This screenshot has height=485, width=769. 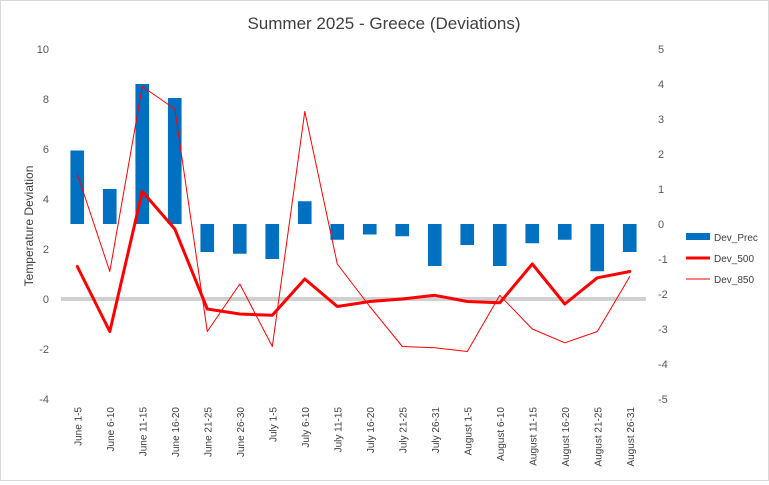 I want to click on x-tick-label: June 16-20, so click(x=176, y=432).